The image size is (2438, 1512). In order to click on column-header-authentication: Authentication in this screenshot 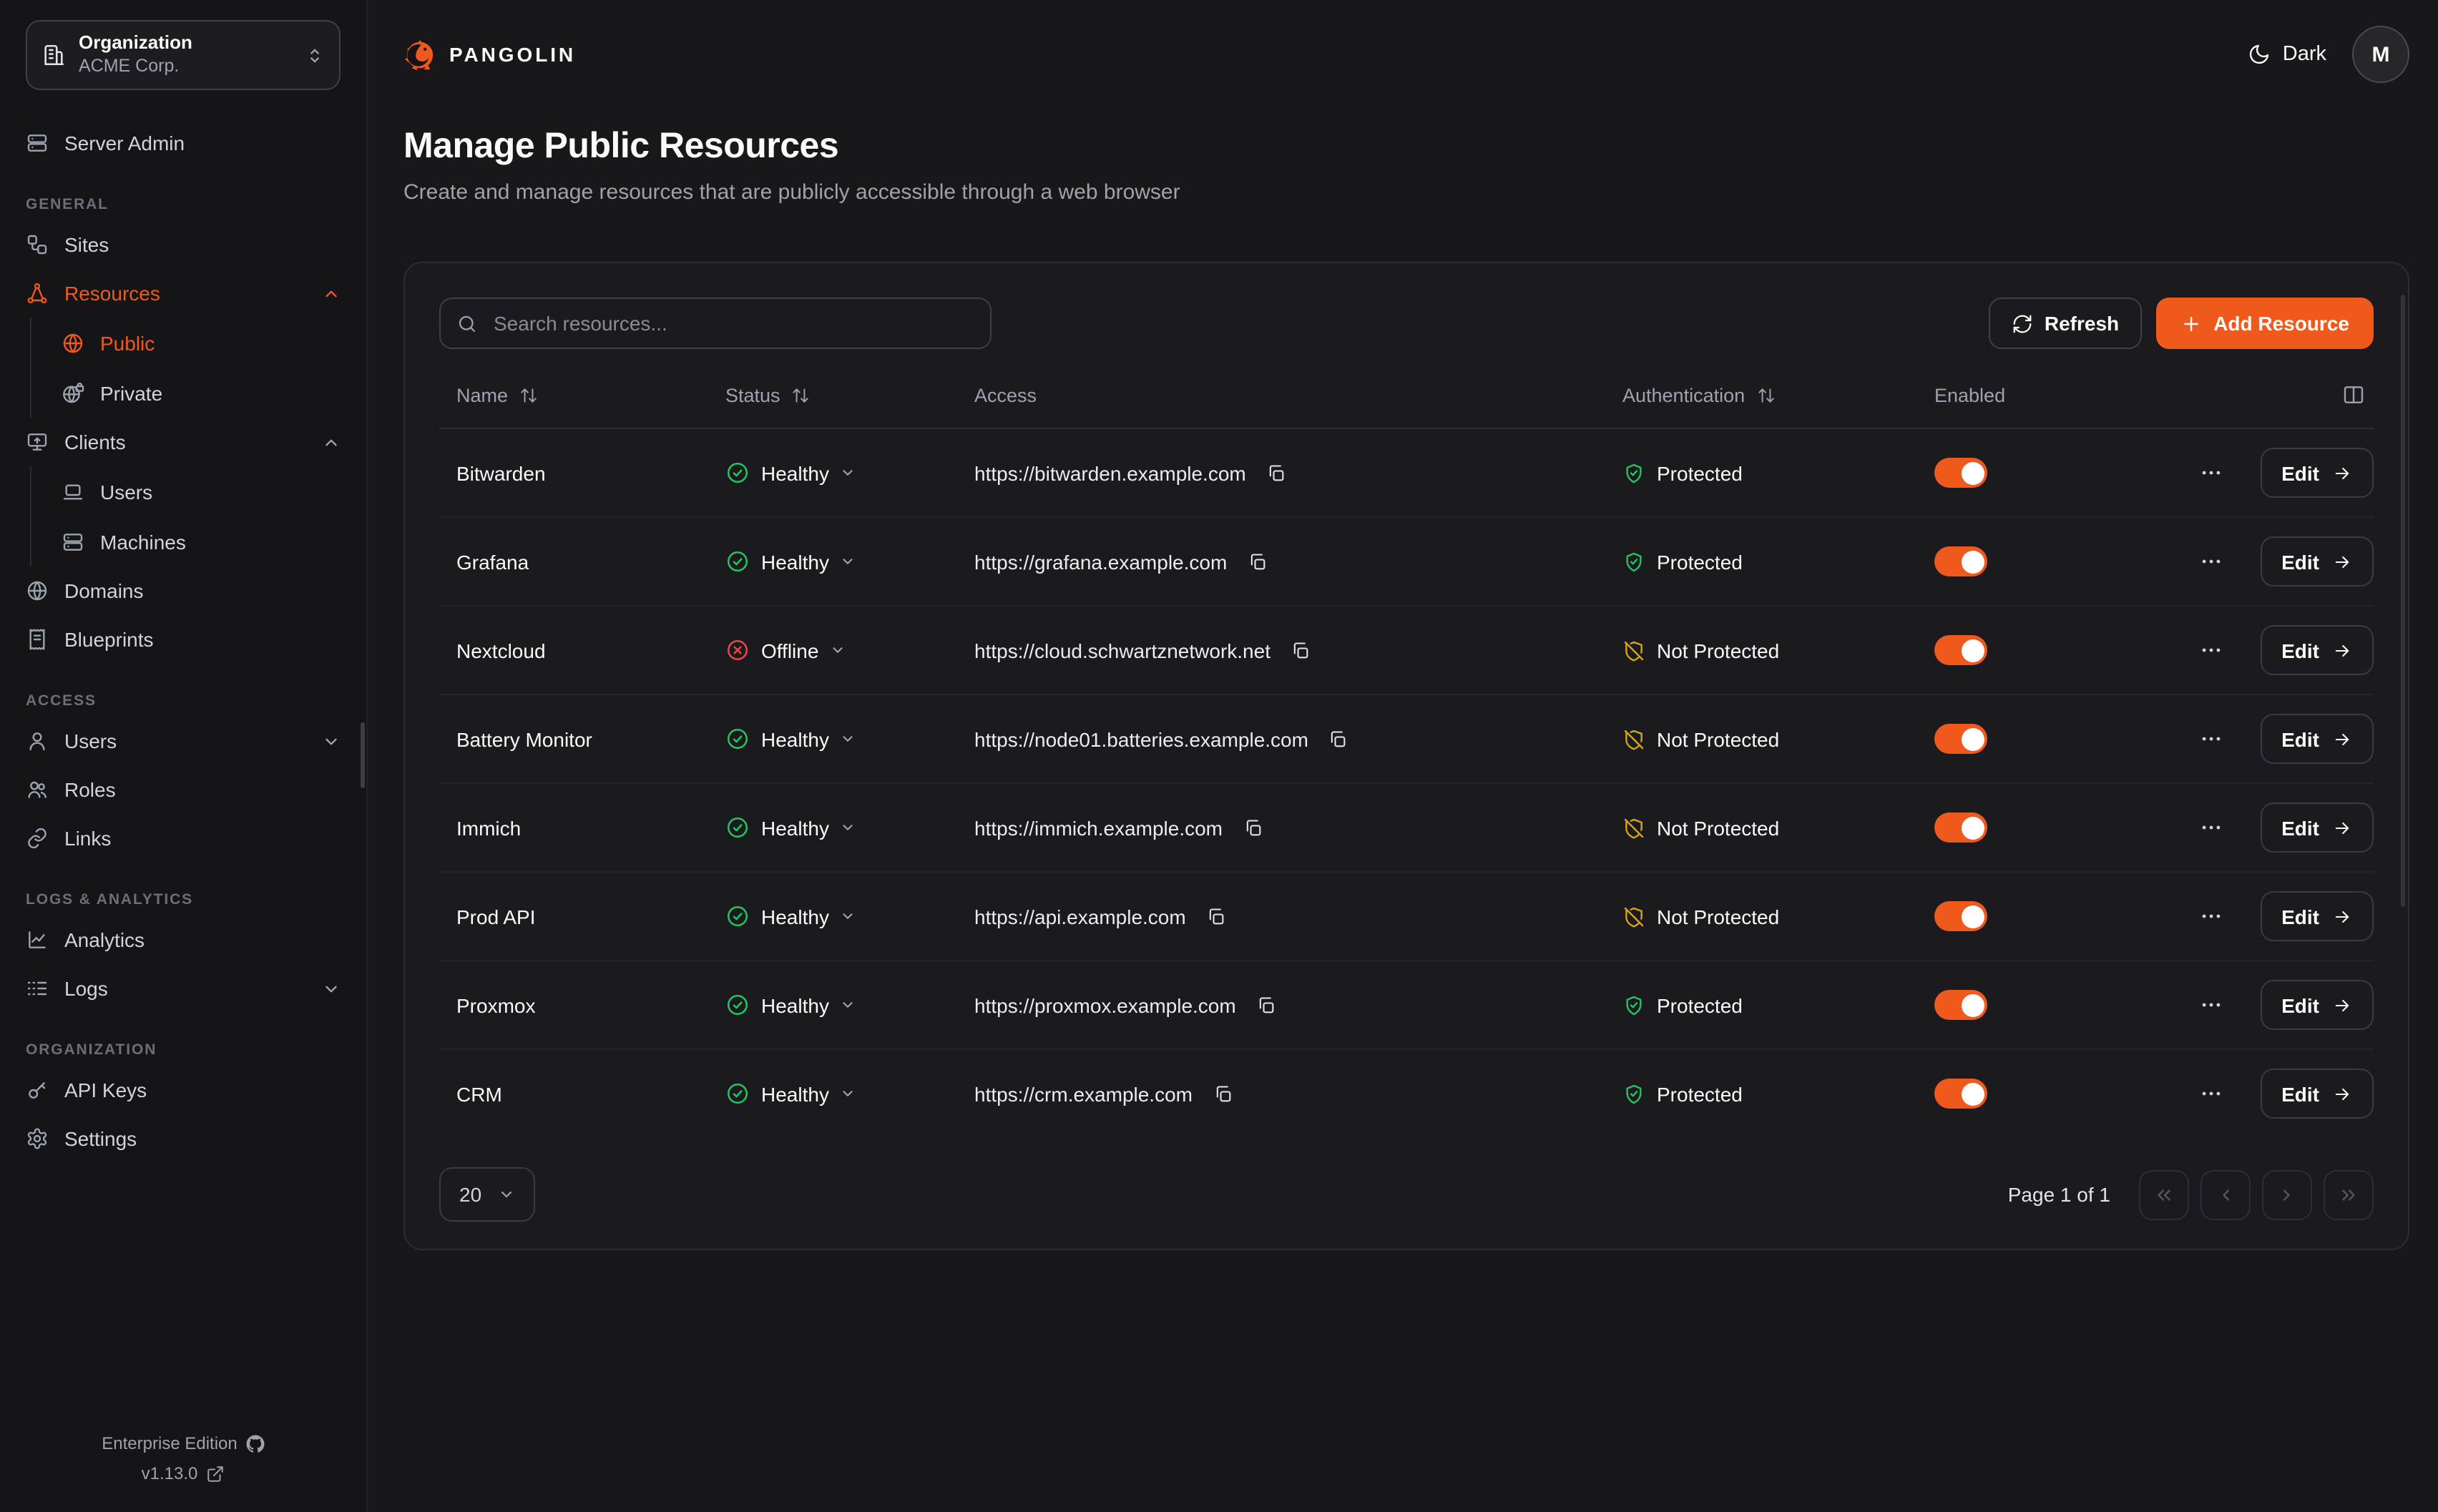, I will do `click(1778, 395)`.